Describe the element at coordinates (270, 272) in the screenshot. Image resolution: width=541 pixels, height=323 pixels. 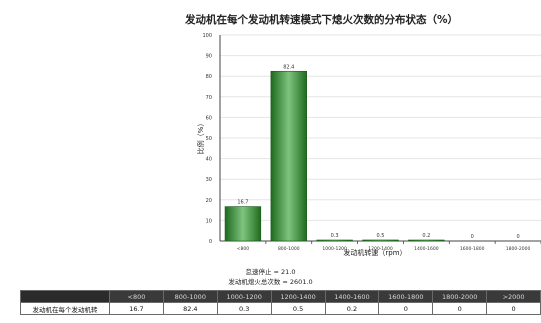
I see `stop-count-text: 怠速停止 = 21.0` at that location.